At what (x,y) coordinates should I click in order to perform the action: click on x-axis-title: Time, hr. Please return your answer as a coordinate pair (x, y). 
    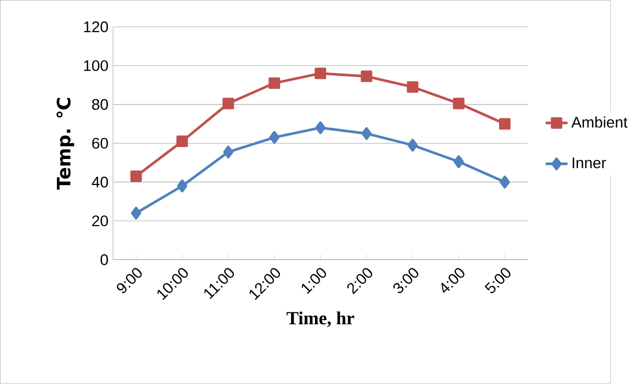
    Looking at the image, I should click on (320, 320).